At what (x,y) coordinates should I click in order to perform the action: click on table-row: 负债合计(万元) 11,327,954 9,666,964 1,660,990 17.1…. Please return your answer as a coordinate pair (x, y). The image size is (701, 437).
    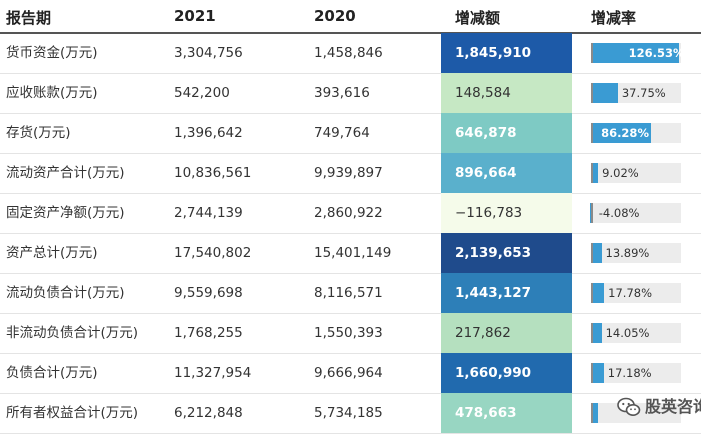
    Looking at the image, I should click on (350, 373).